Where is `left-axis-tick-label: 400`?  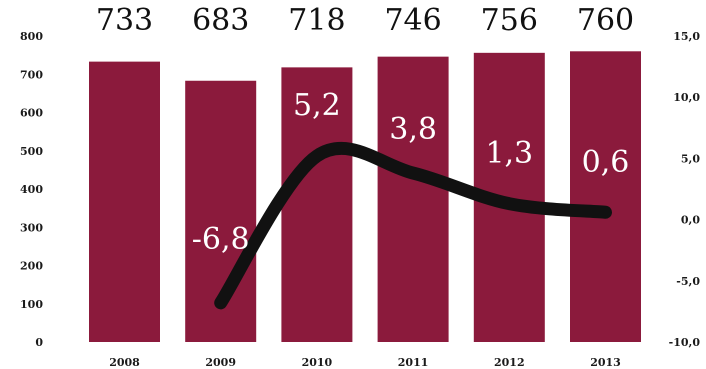
left-axis-tick-label: 400 is located at coordinates (31, 189).